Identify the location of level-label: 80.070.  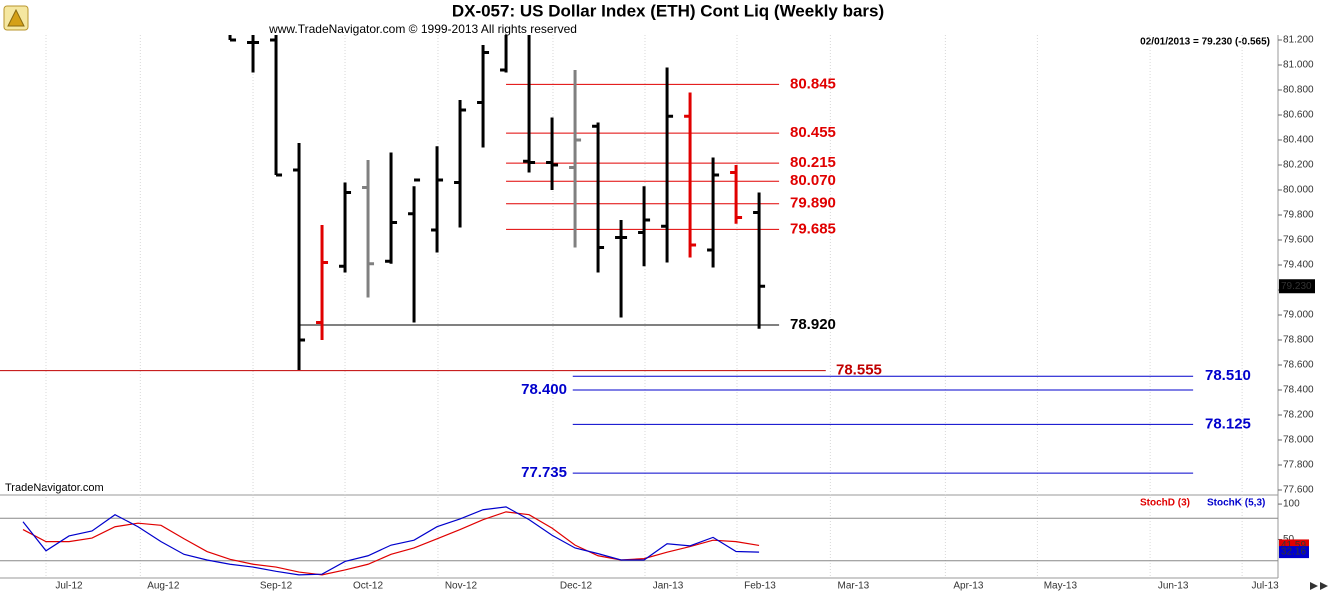
(813, 180).